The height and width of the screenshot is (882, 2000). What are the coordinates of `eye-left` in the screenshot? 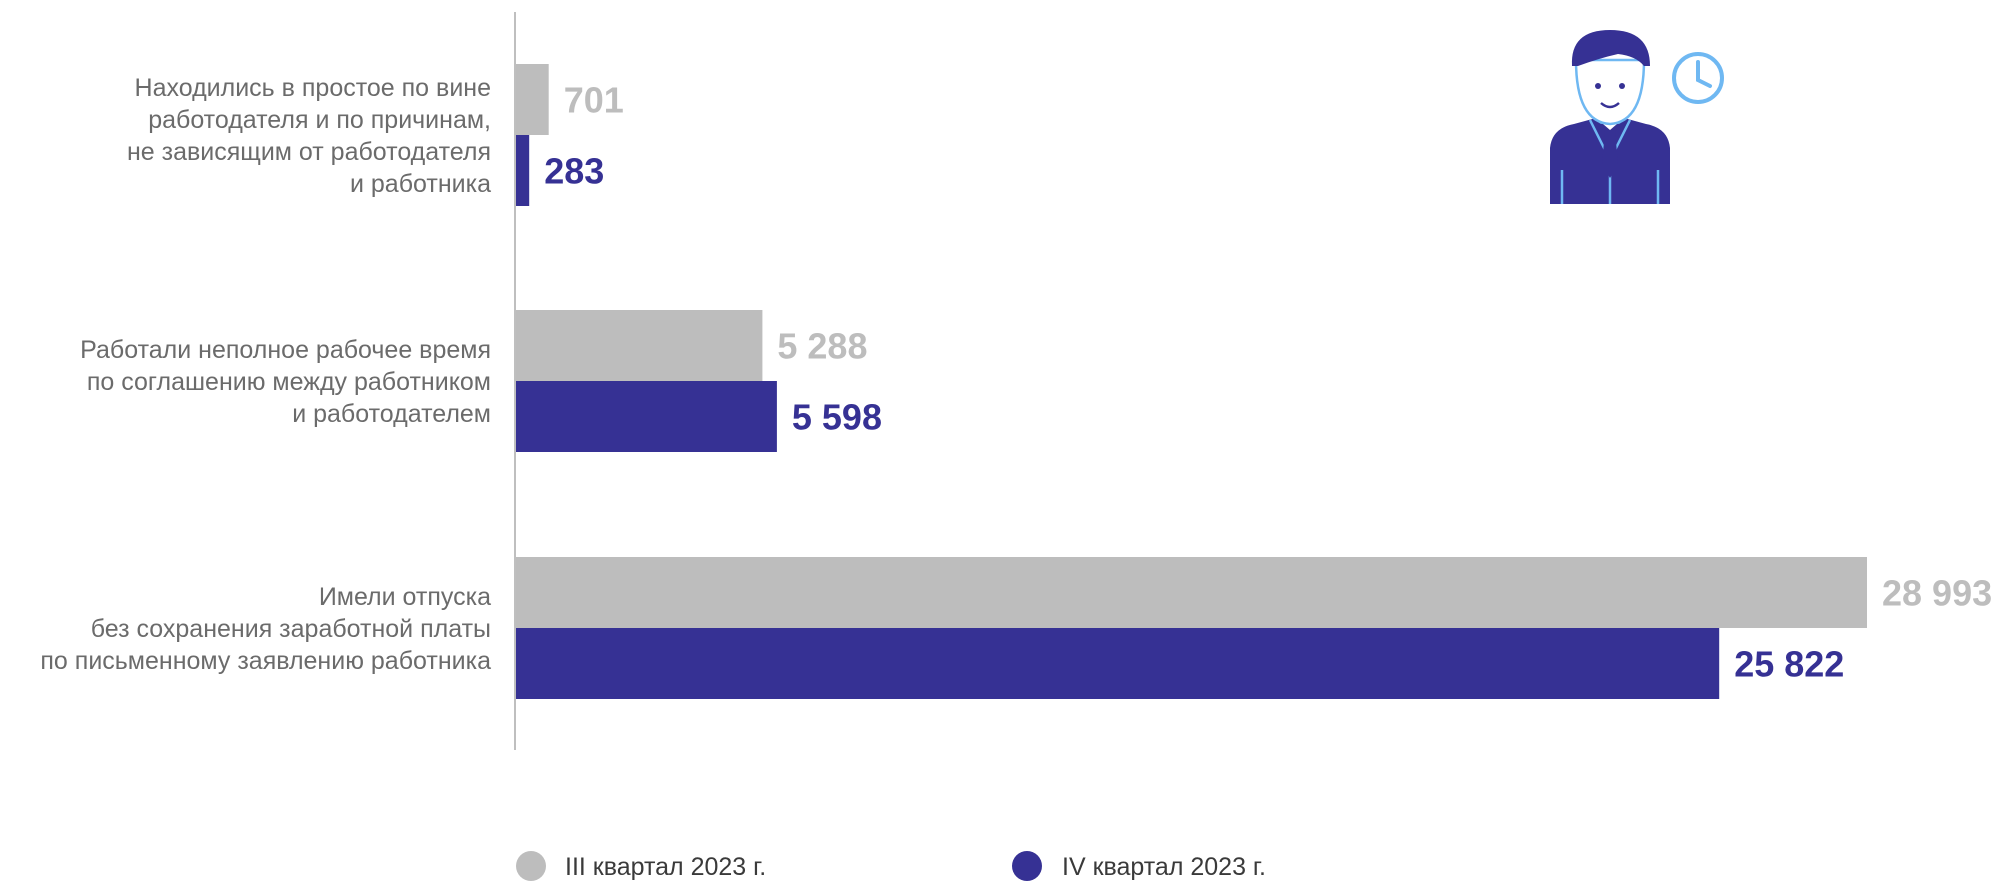 It's located at (1598, 86).